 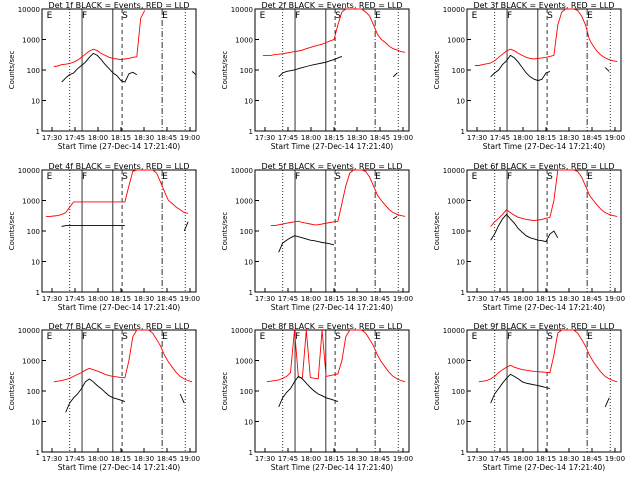 What do you see at coordinates (543, 5) in the screenshot?
I see `panel-title: Det 3f BLACK = Events, RED = LLD` at bounding box center [543, 5].